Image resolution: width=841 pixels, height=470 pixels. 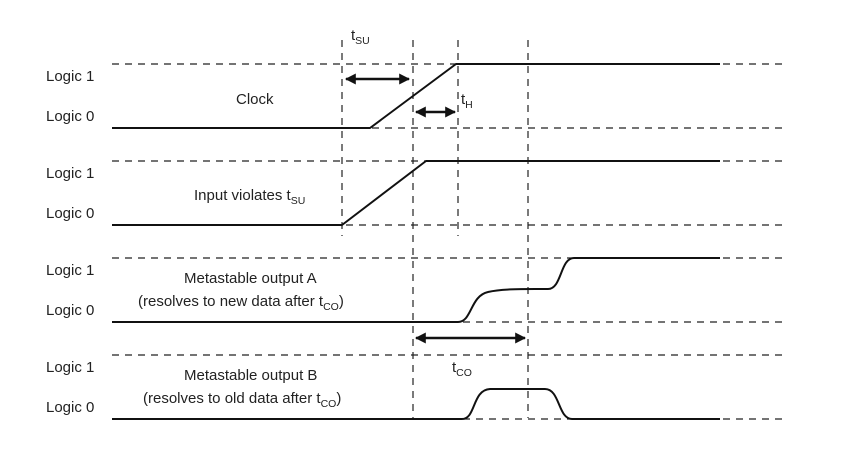 I want to click on output-a-waveform, so click(x=416, y=290).